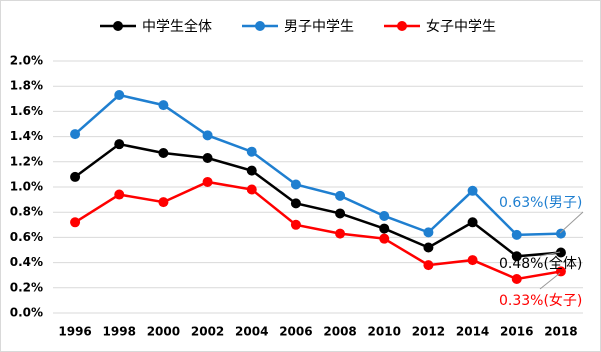 This screenshot has width=601, height=352. What do you see at coordinates (207, 332) in the screenshot?
I see `x-tick-label: 2002` at bounding box center [207, 332].